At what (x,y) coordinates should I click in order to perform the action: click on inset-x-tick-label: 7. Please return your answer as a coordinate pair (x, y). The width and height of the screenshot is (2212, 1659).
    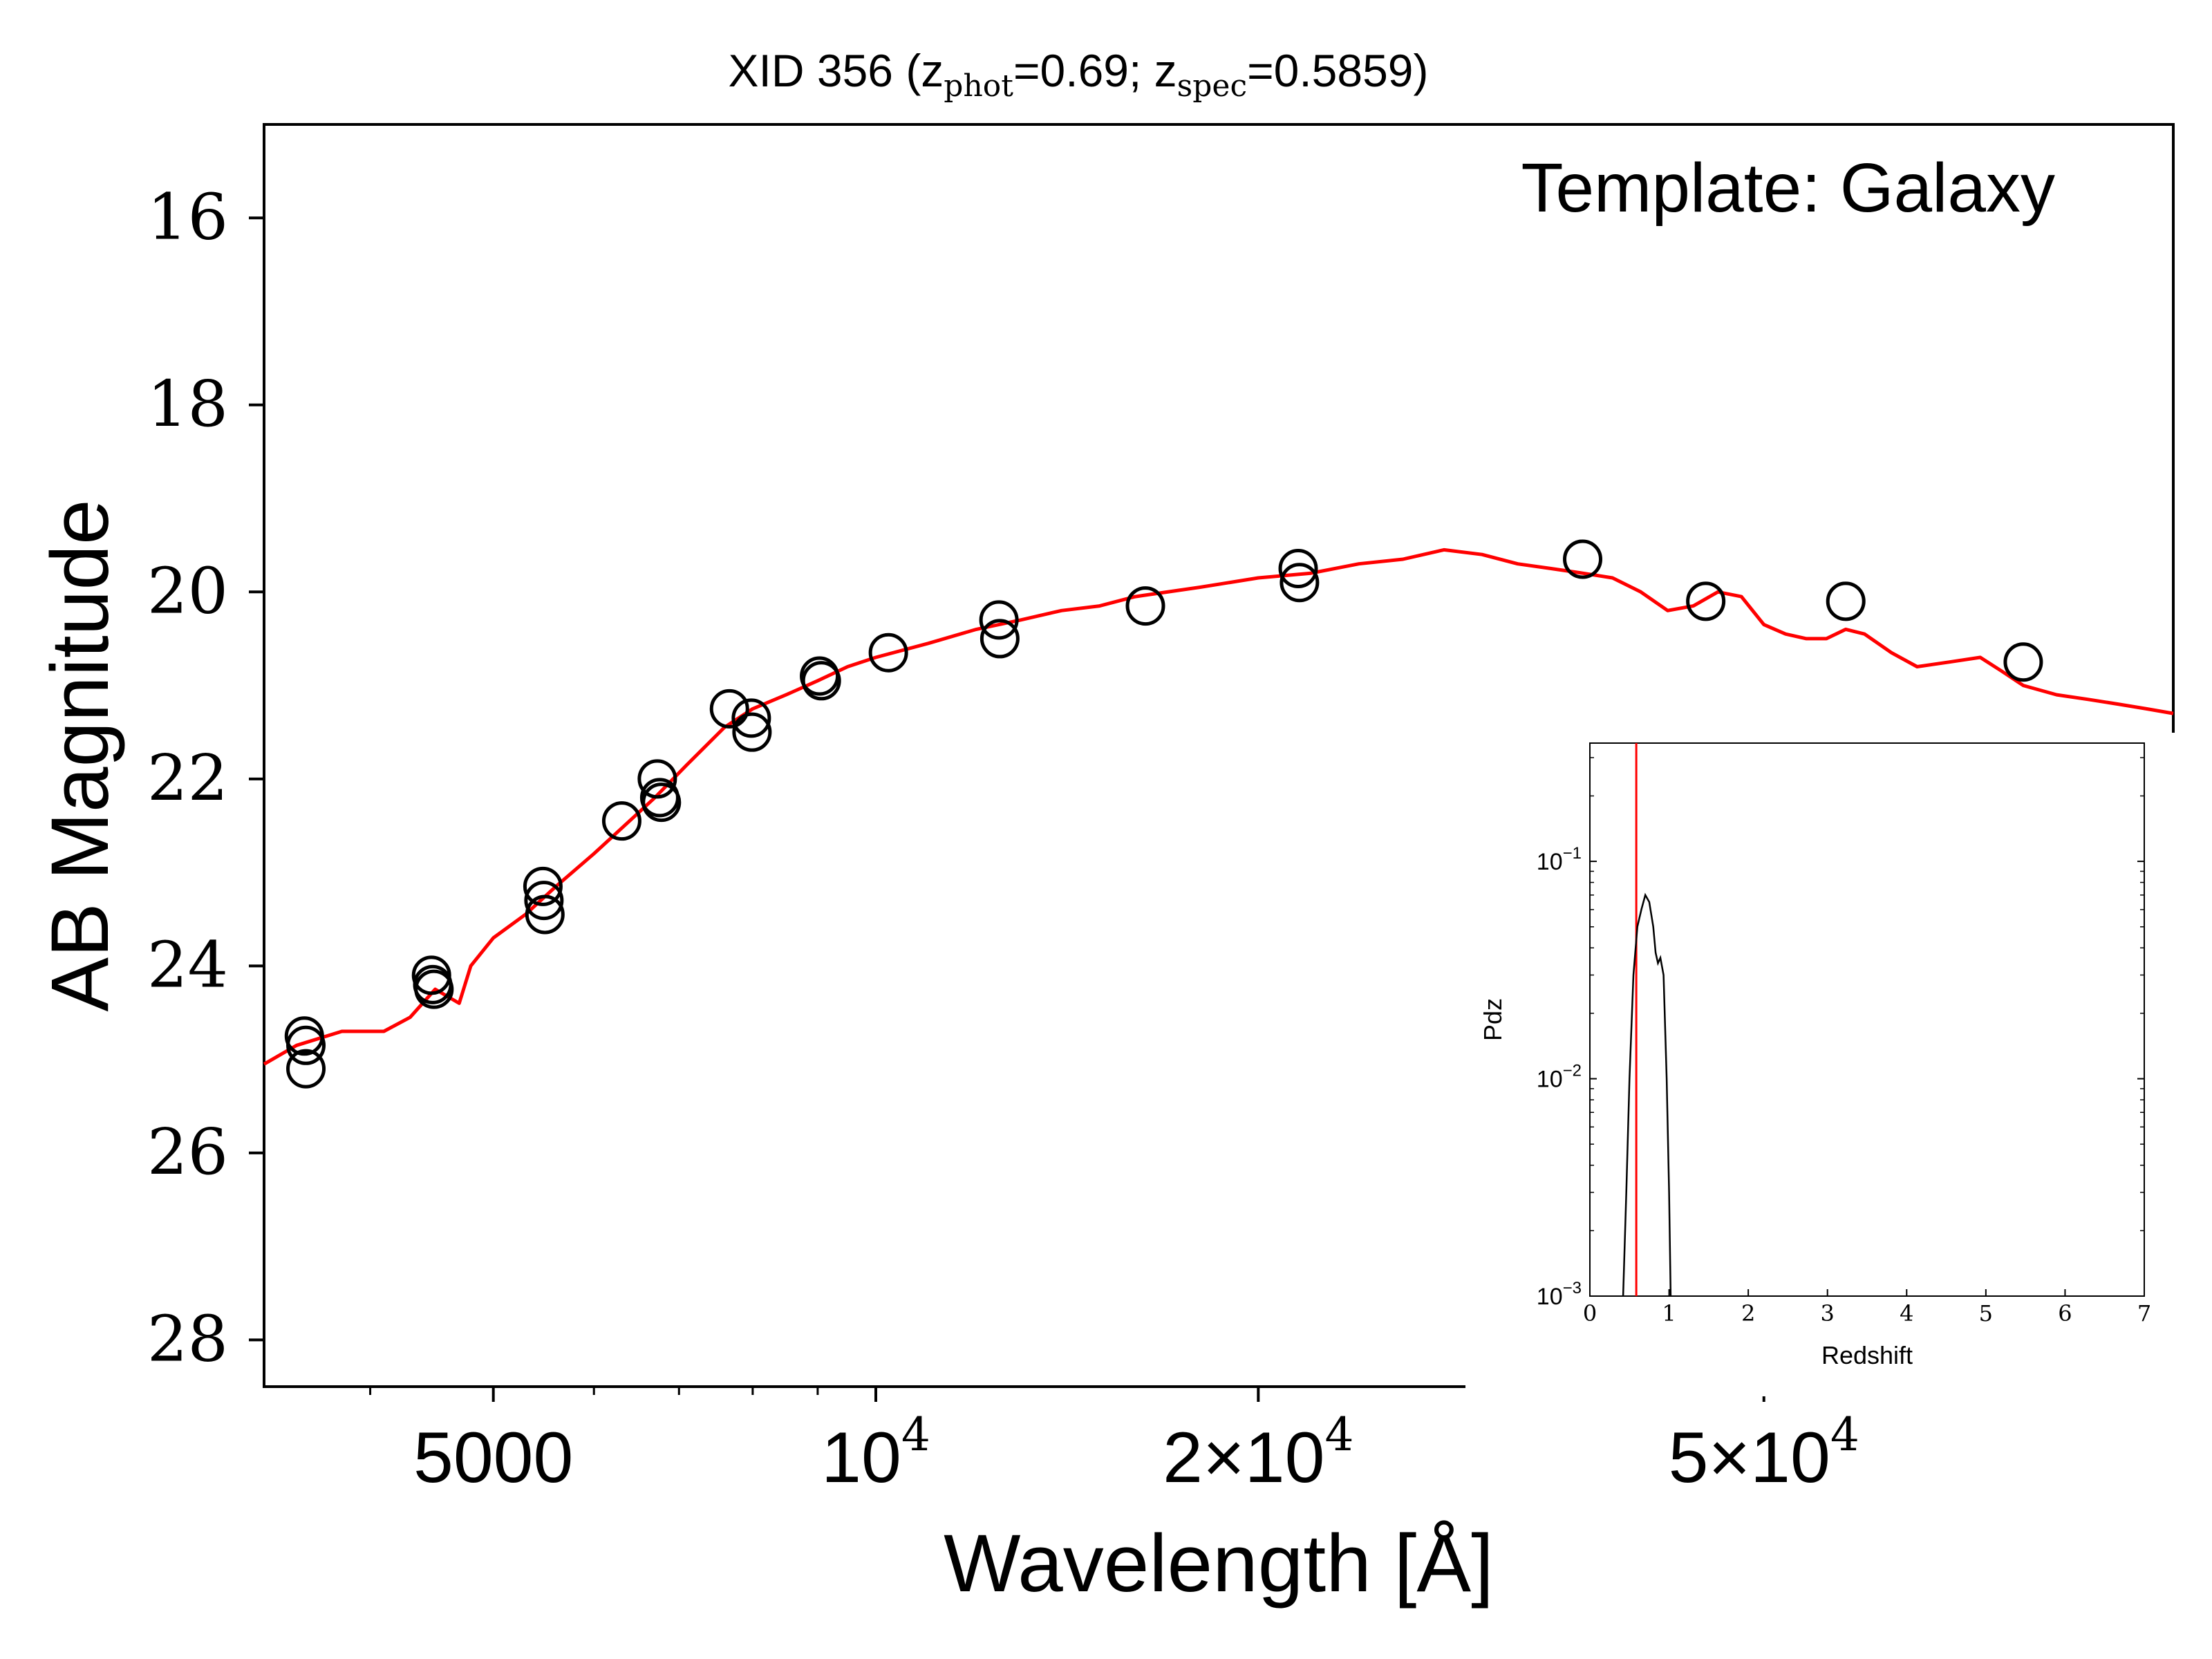
    Looking at the image, I should click on (2144, 1313).